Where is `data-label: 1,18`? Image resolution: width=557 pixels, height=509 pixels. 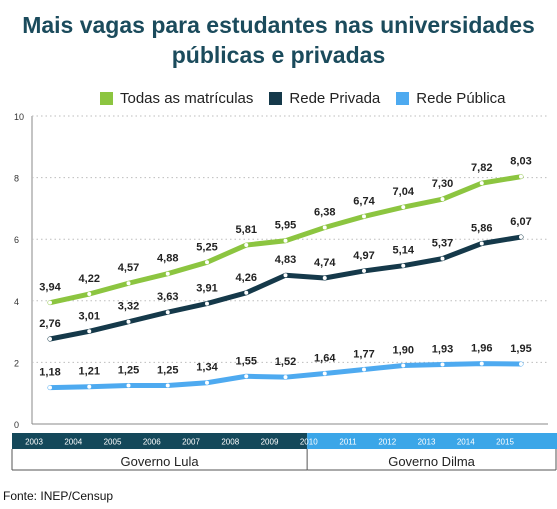
data-label: 1,18 is located at coordinates (49, 373).